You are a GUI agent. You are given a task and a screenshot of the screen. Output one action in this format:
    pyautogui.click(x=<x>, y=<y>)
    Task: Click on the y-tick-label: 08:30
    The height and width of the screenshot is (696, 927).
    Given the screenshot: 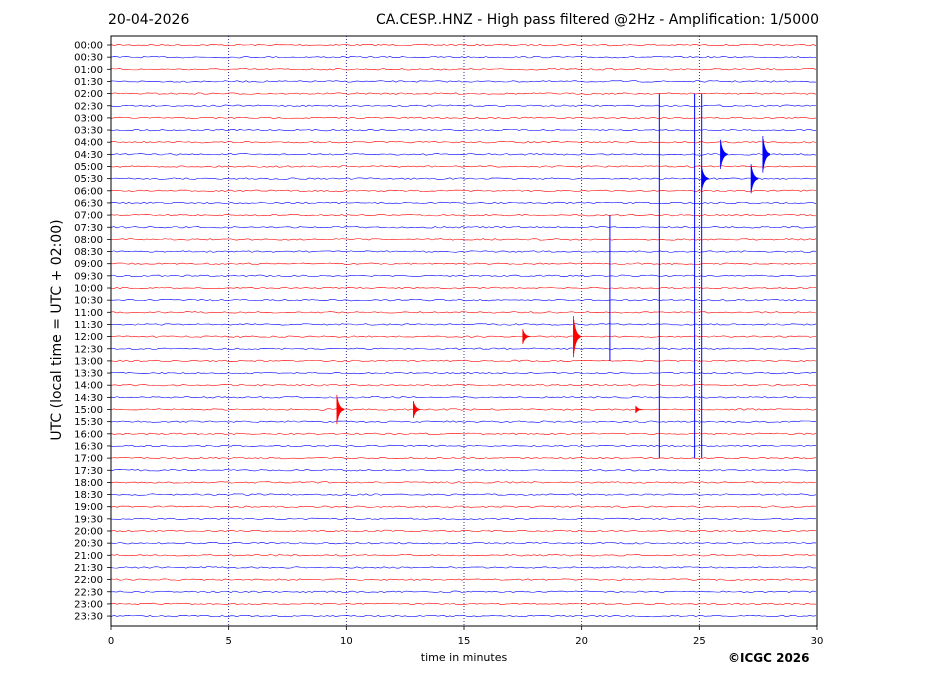 What is the action you would take?
    pyautogui.click(x=88, y=252)
    